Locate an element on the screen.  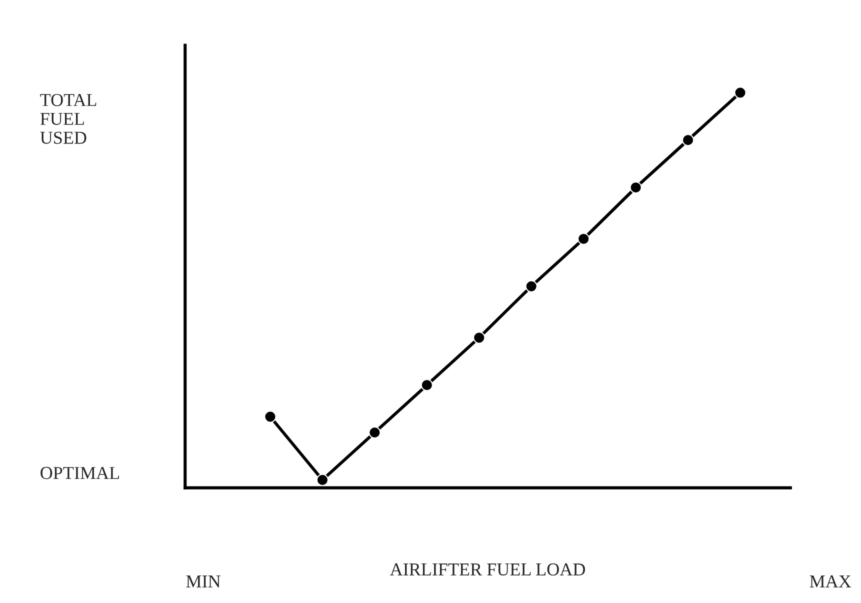
text: TOTAL FUEL USED is located at coordinates (68, 119).